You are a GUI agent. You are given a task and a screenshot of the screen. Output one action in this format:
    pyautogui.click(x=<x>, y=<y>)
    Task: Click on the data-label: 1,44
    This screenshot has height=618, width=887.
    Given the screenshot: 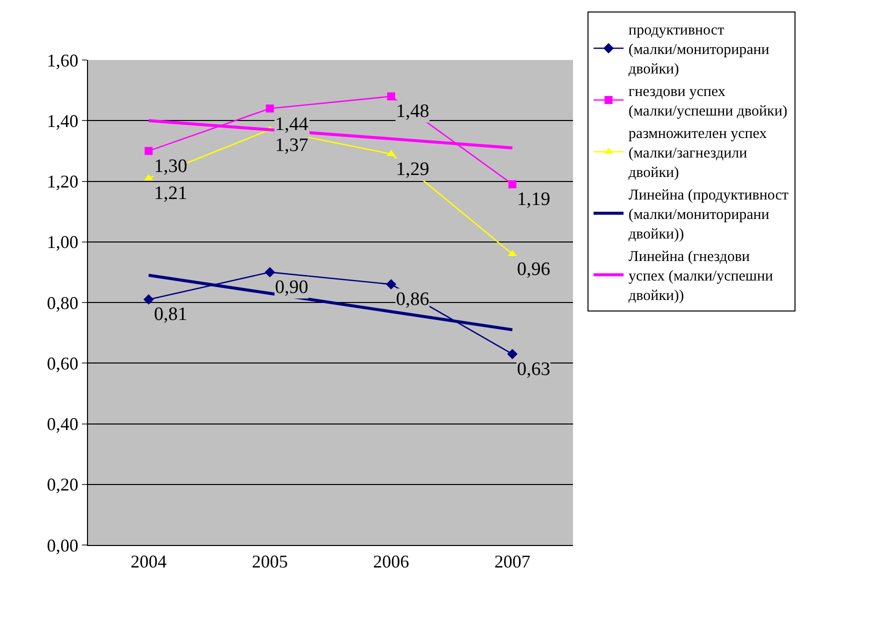 What is the action you would take?
    pyautogui.click(x=292, y=124)
    